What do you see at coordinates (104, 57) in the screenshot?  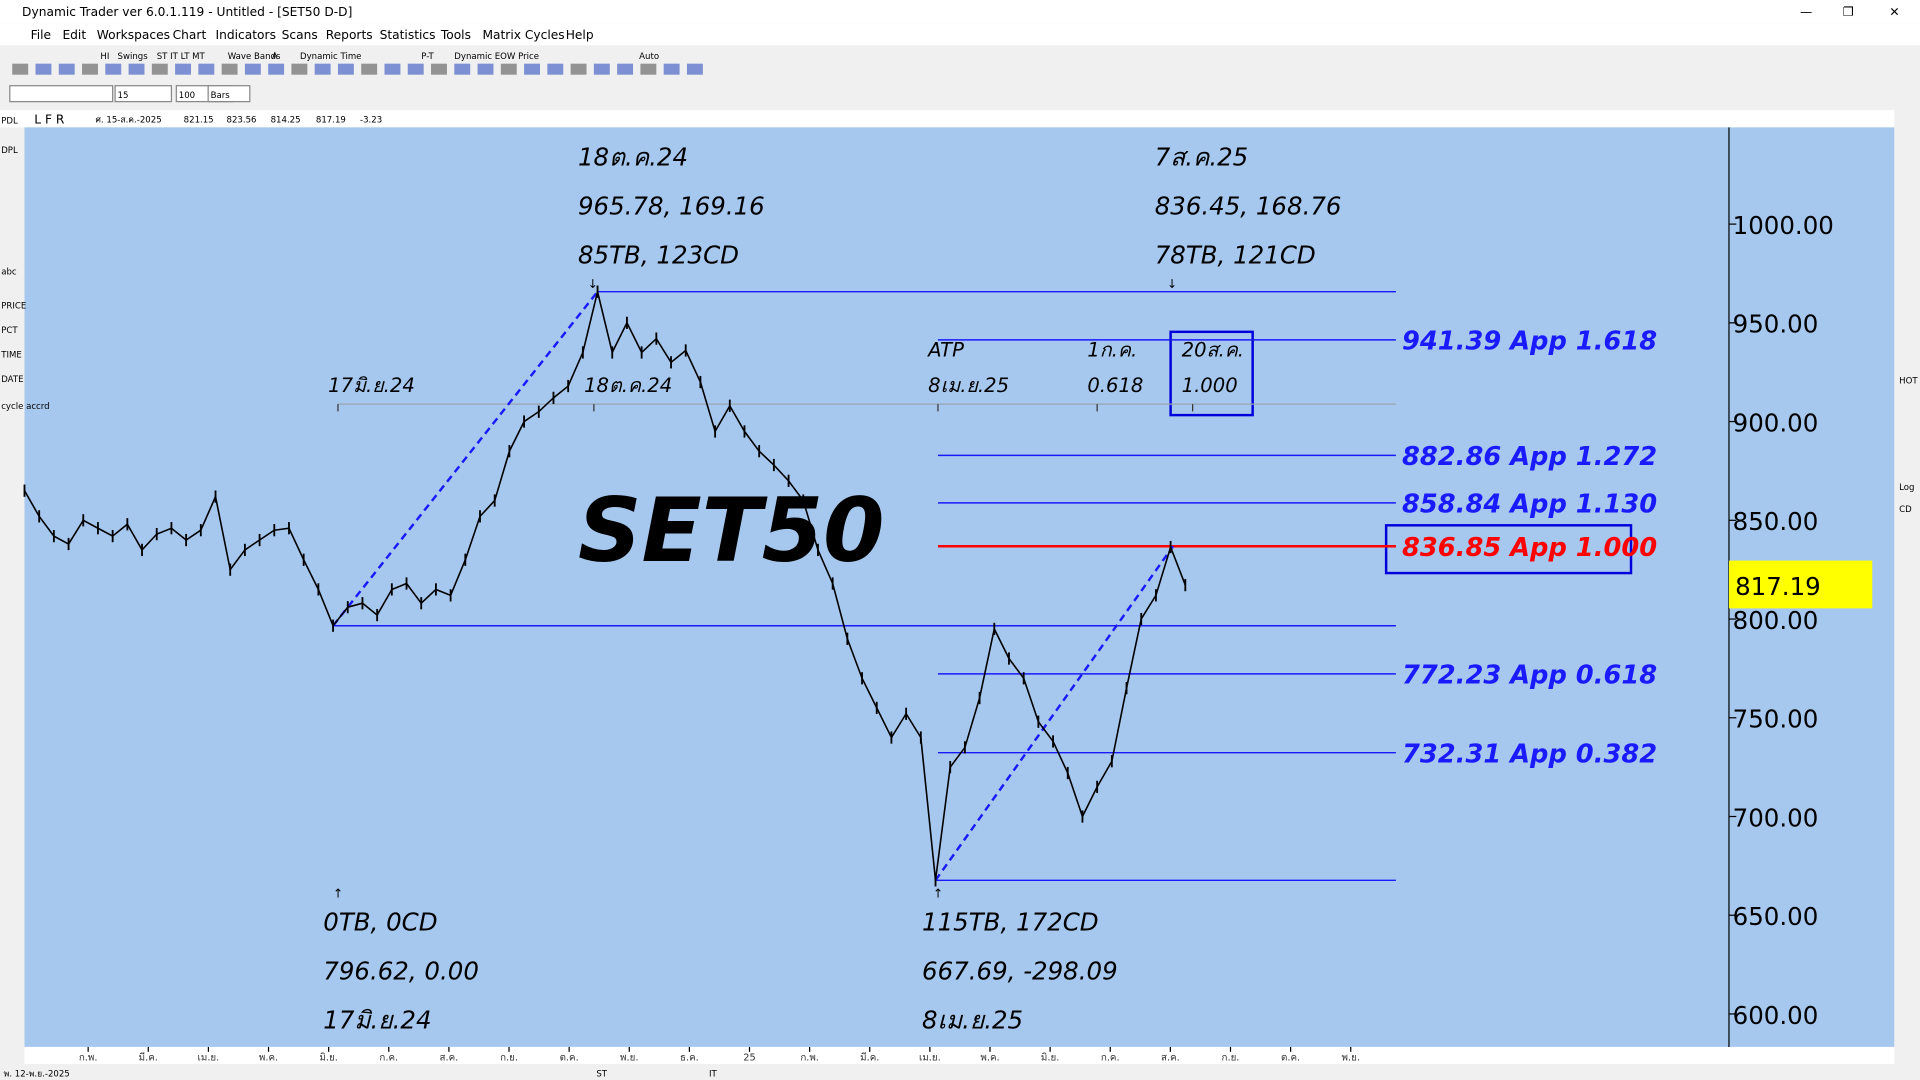 I see `toolbar-button: HI` at bounding box center [104, 57].